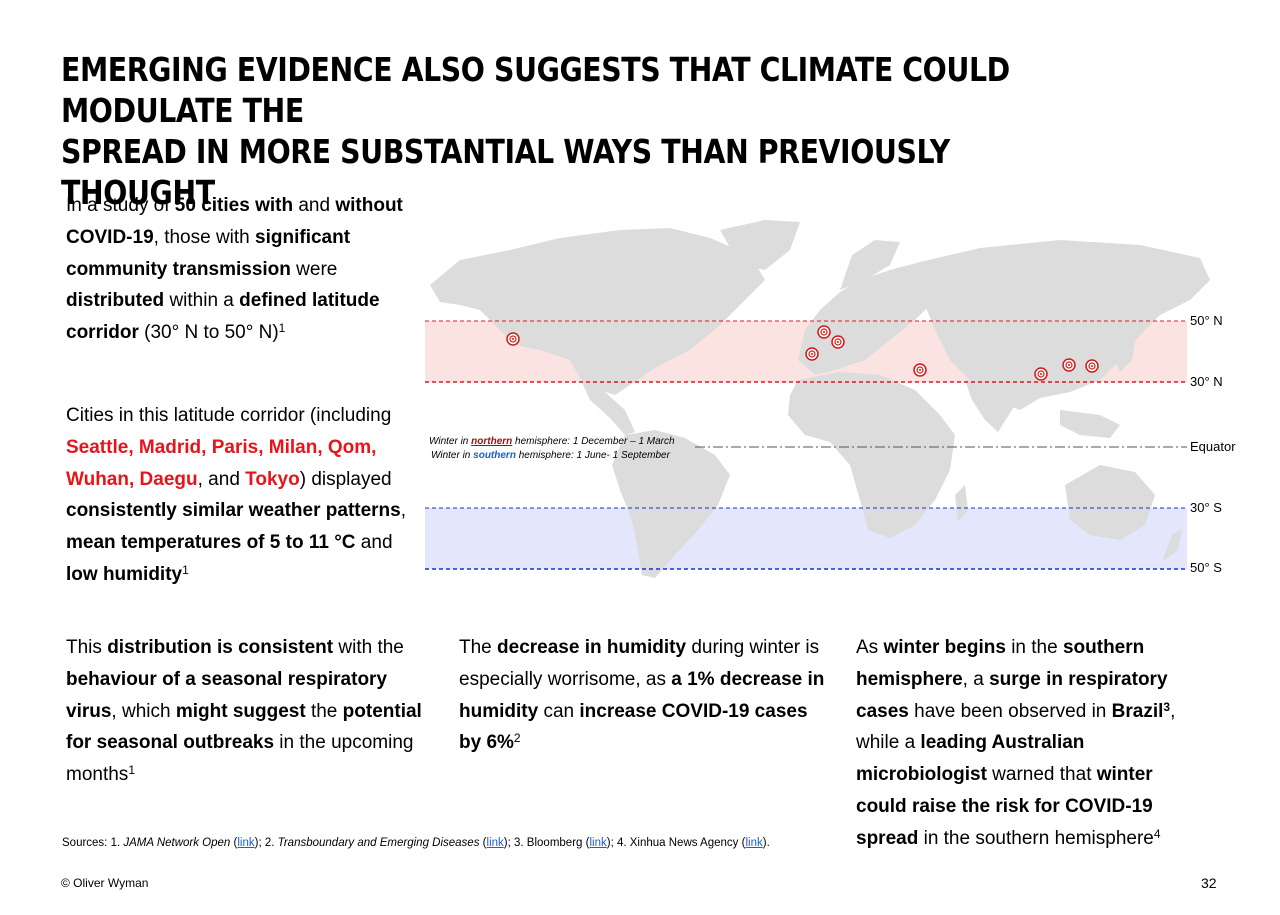  I want to click on source-link-1: link, so click(246, 843).